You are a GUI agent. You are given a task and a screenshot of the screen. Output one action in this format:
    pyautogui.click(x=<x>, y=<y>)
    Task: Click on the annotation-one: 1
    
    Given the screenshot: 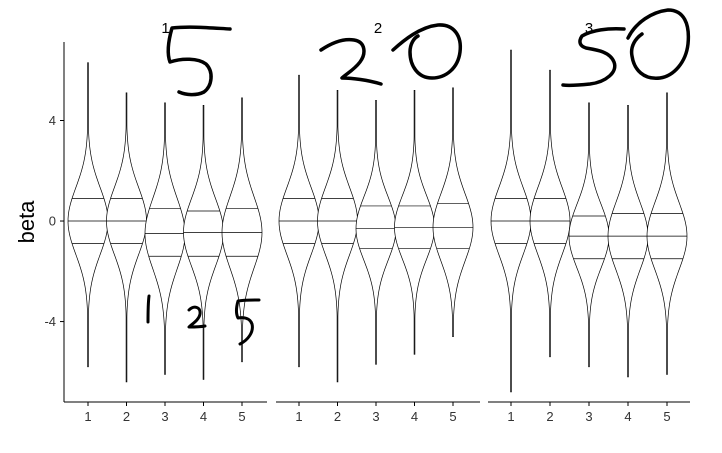 What is the action you would take?
    pyautogui.click(x=148, y=309)
    